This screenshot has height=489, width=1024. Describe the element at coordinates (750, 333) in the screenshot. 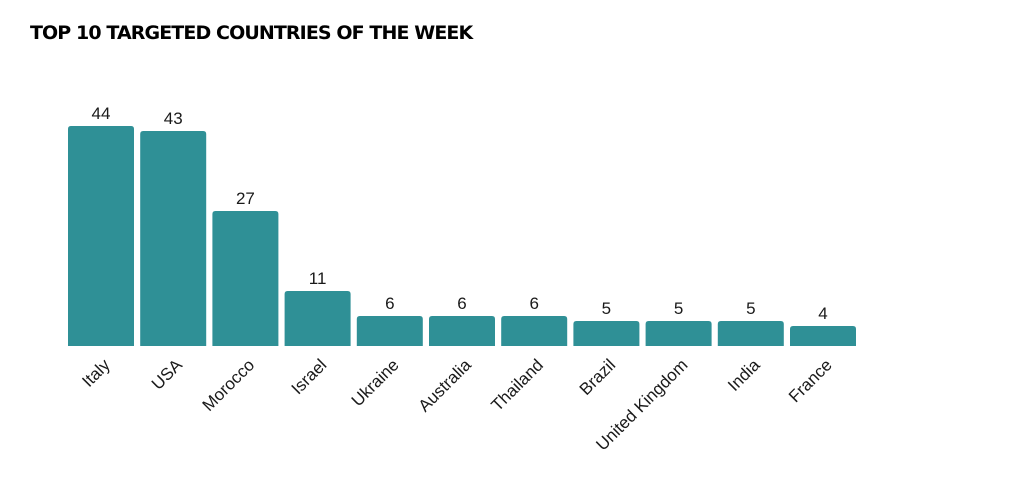

I see `bar-india` at that location.